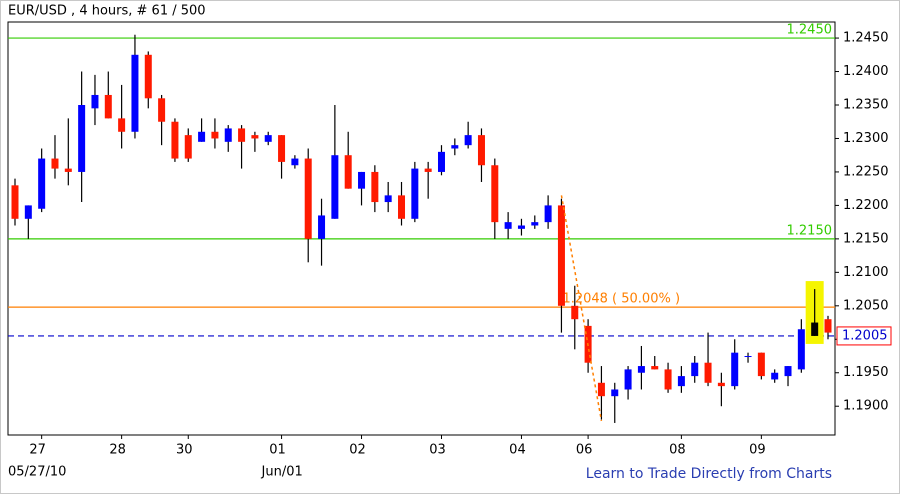 The height and width of the screenshot is (494, 900). Describe the element at coordinates (757, 450) in the screenshot. I see `x-tick-label: 09` at that location.